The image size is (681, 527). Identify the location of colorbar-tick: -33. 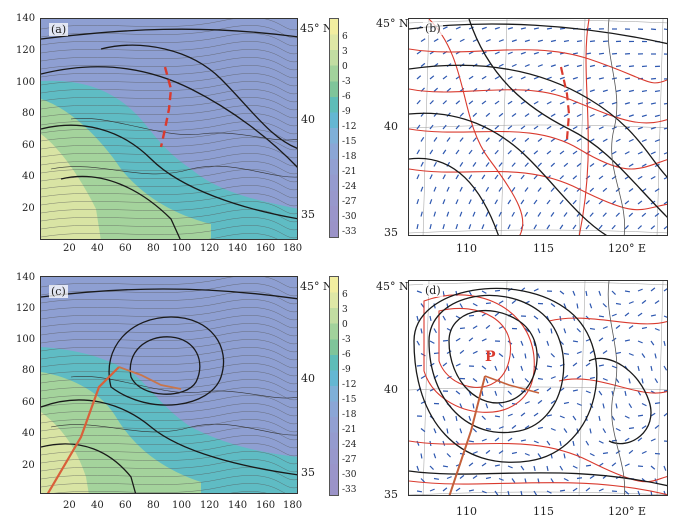
(349, 490).